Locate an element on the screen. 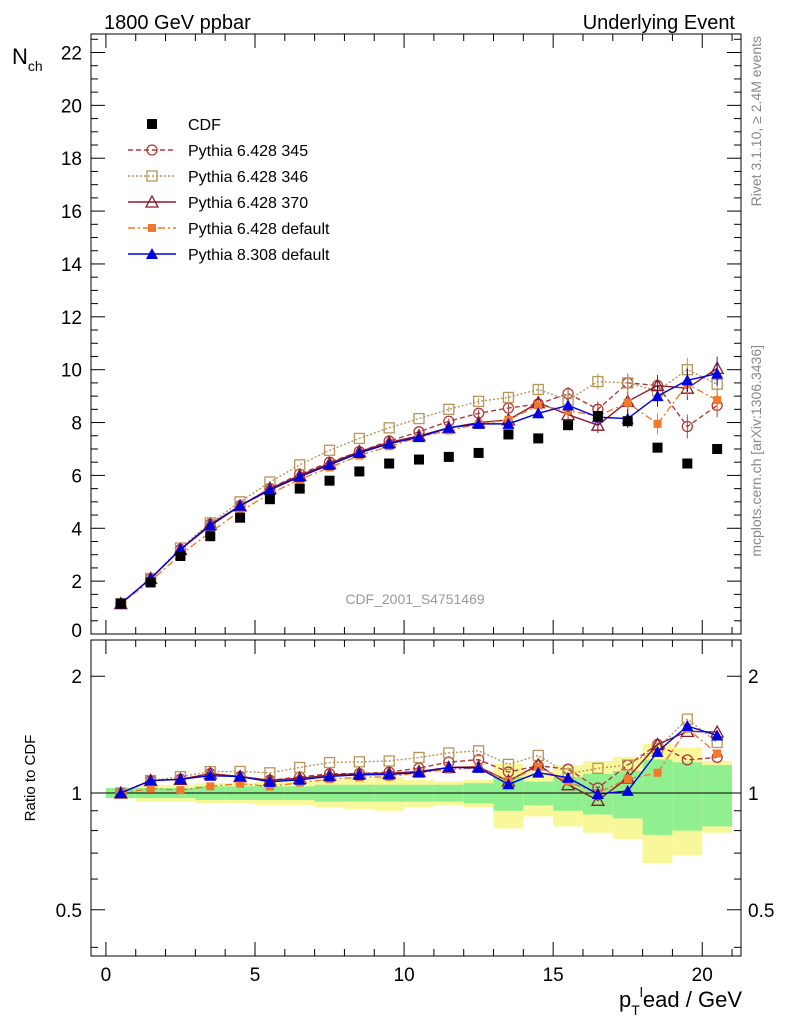 The height and width of the screenshot is (1024, 786). mcplots-label: mcplots.cern.ch [arXiv:1306.3436] is located at coordinates (756, 451).